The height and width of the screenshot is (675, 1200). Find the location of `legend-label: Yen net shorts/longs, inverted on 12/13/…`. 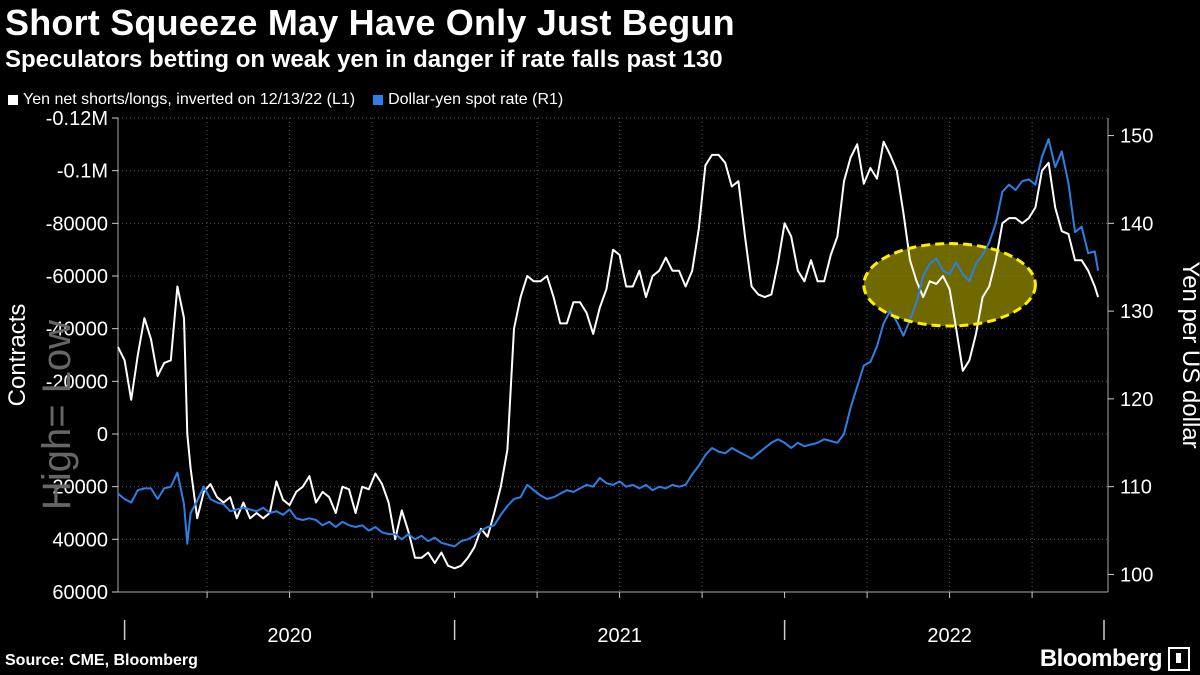

legend-label: Yen net shorts/longs, inverted on 12/13/… is located at coordinates (189, 99).